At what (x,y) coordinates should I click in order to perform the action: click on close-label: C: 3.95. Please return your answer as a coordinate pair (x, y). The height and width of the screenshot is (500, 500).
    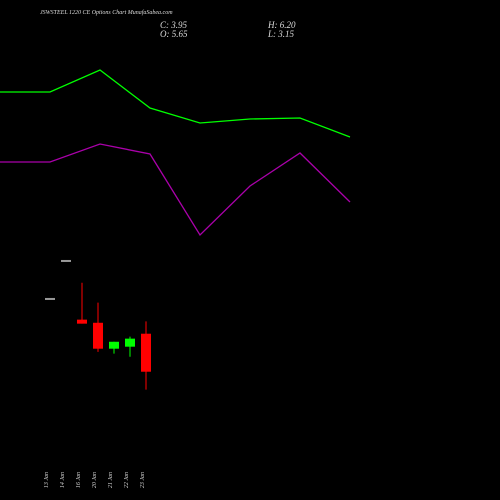
    Looking at the image, I should click on (174, 25).